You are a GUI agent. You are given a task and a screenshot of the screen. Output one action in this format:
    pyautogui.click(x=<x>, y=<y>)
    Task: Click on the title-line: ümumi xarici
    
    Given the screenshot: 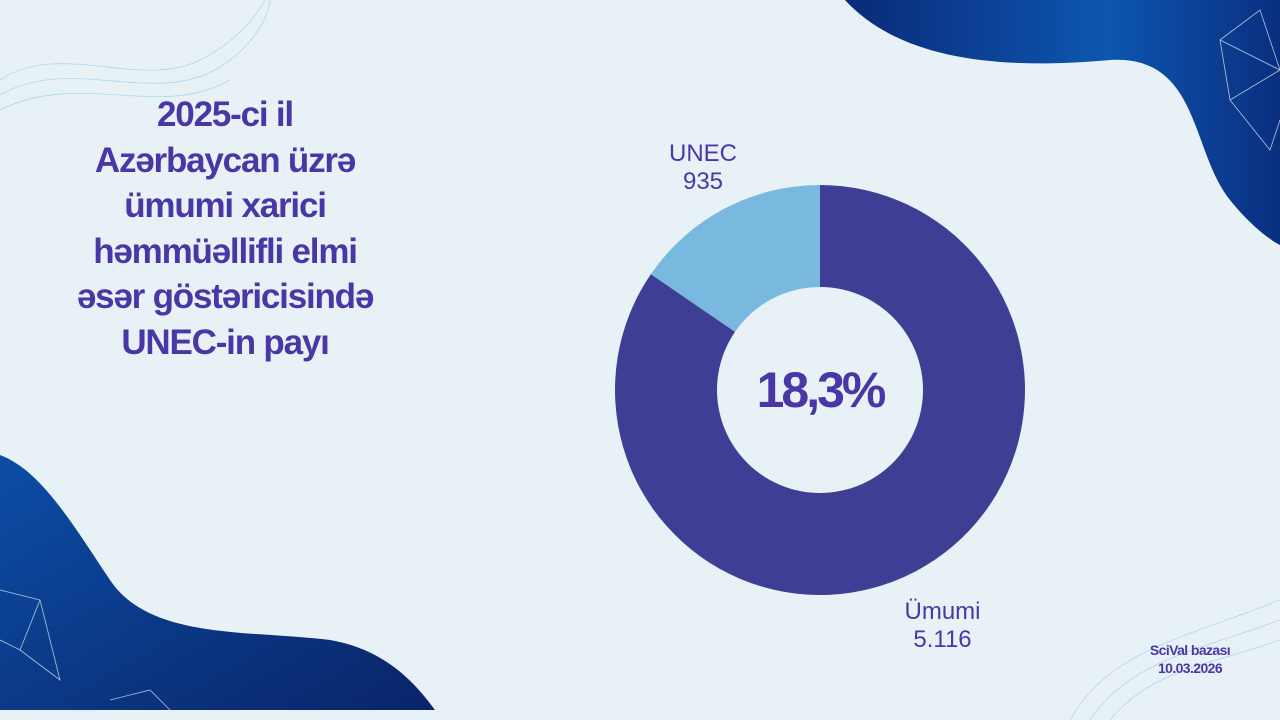 What is the action you would take?
    pyautogui.click(x=225, y=205)
    